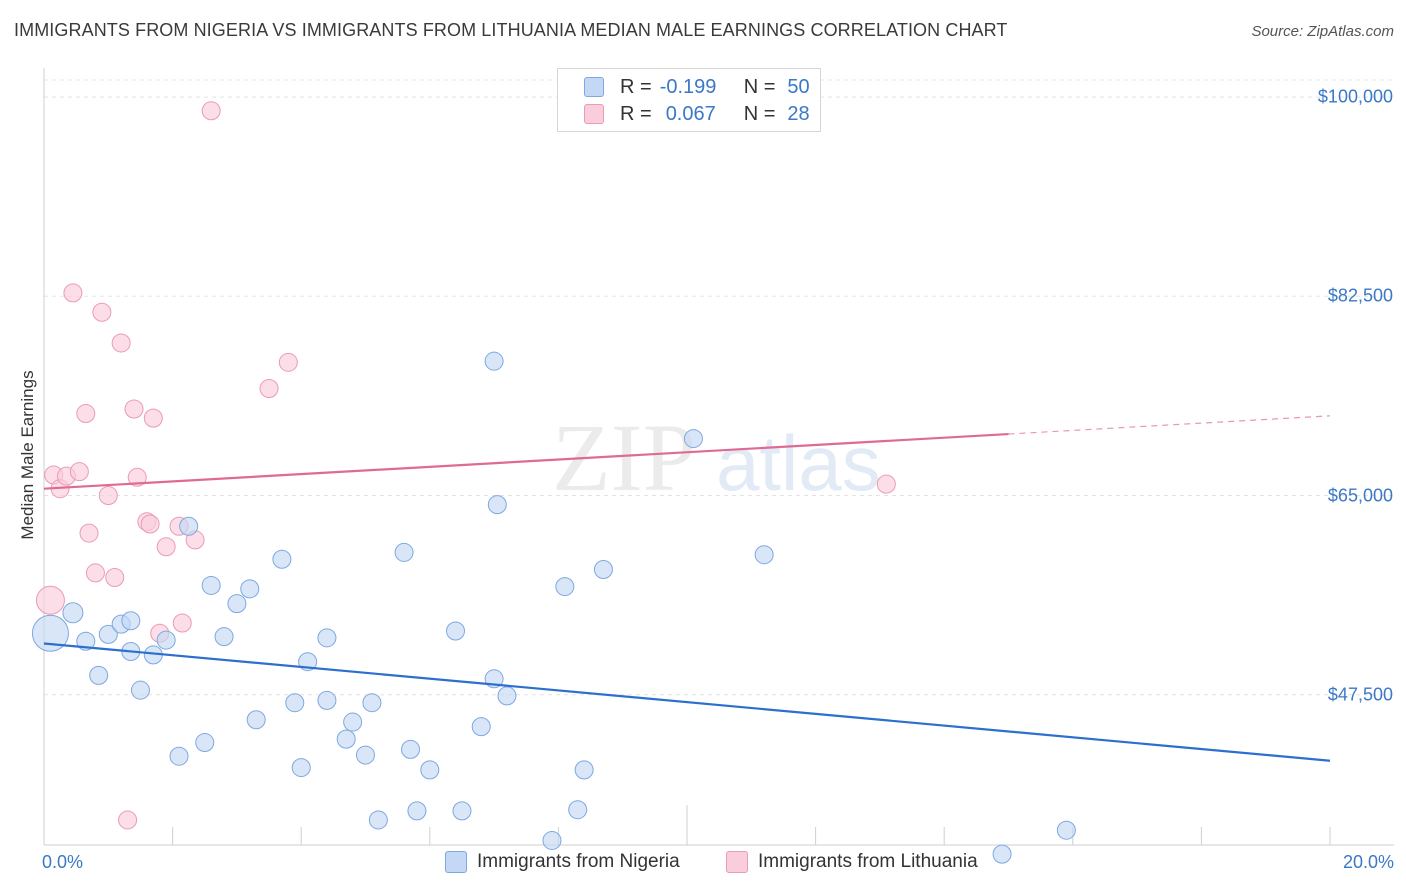 The image size is (1406, 892). I want to click on lithuania-trend-line, so click(526, 461).